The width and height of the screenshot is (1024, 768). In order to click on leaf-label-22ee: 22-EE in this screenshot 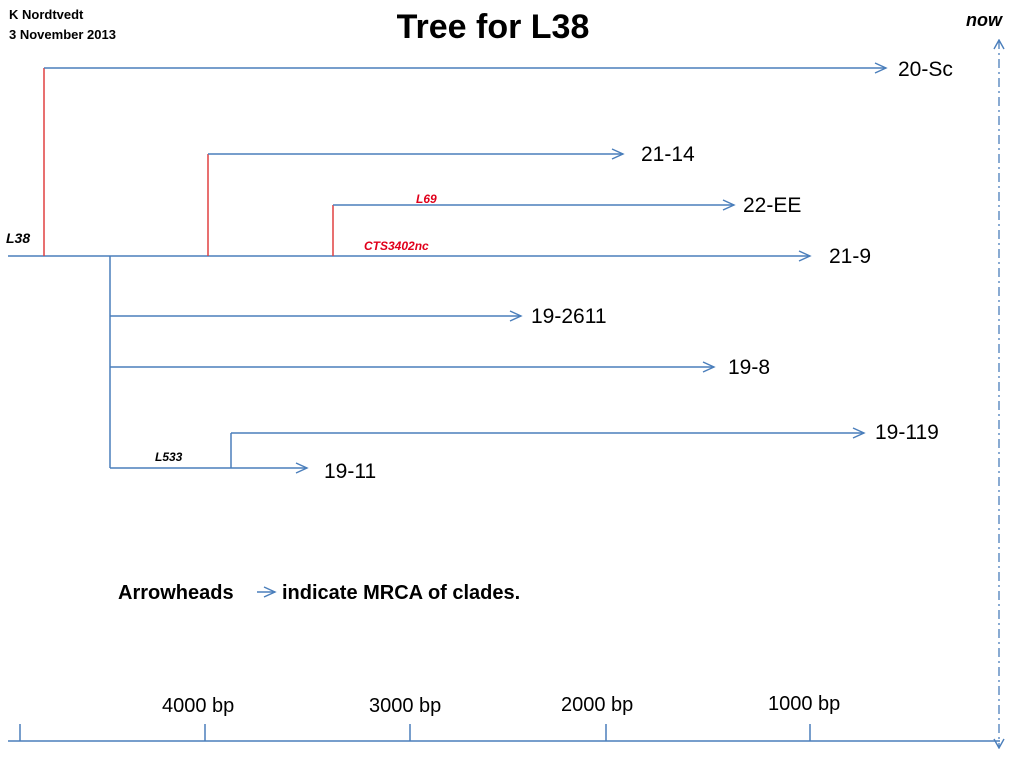, I will do `click(772, 205)`.